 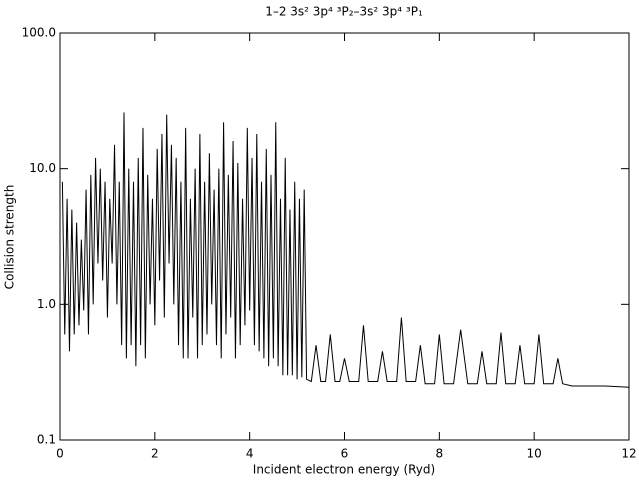 I want to click on chart-title: 1–2 3s² 3p⁴ ³P₂–3s² 3p⁴ ³P₁, so click(x=344, y=12).